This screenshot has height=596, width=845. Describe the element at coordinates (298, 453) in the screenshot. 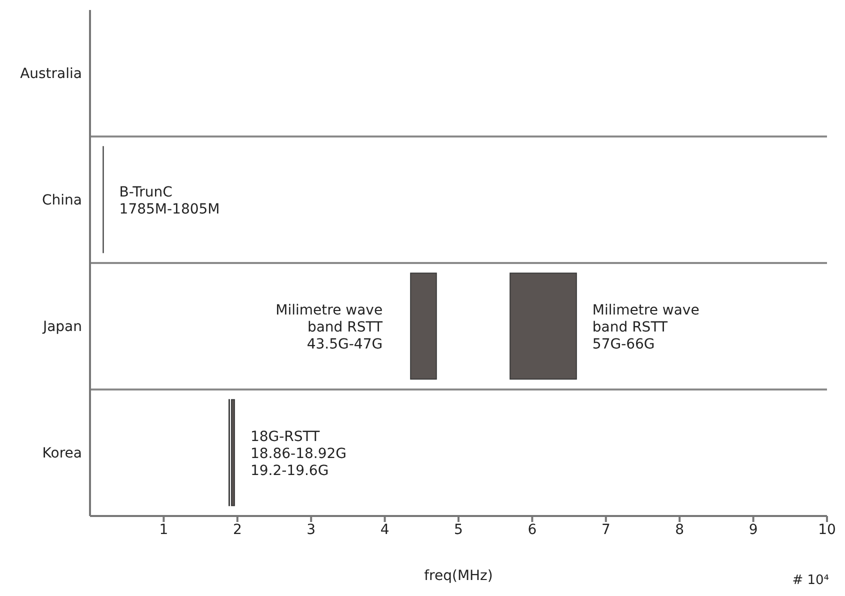

I see `annotation: 18G-RSTT 18.86-18.92G 19.2-19.6G` at that location.